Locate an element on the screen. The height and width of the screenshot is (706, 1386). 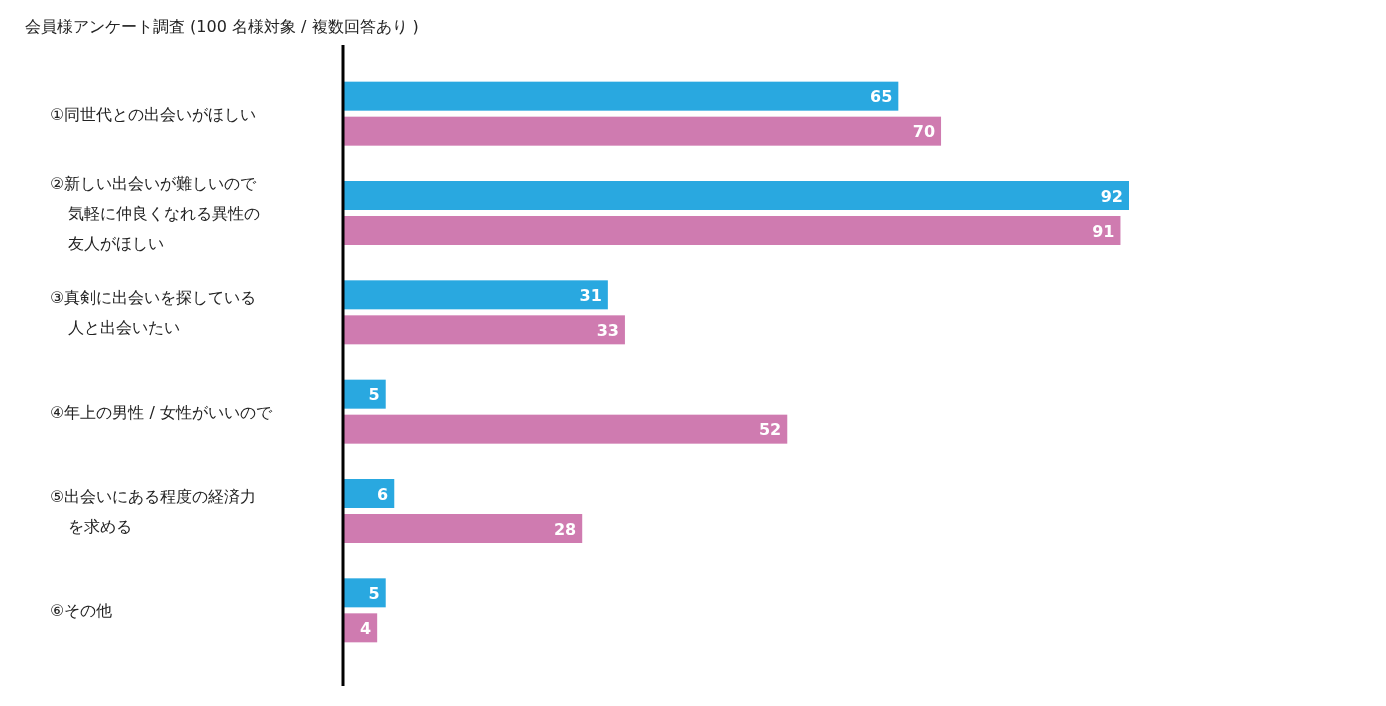
data-label: 91 is located at coordinates (1103, 231).